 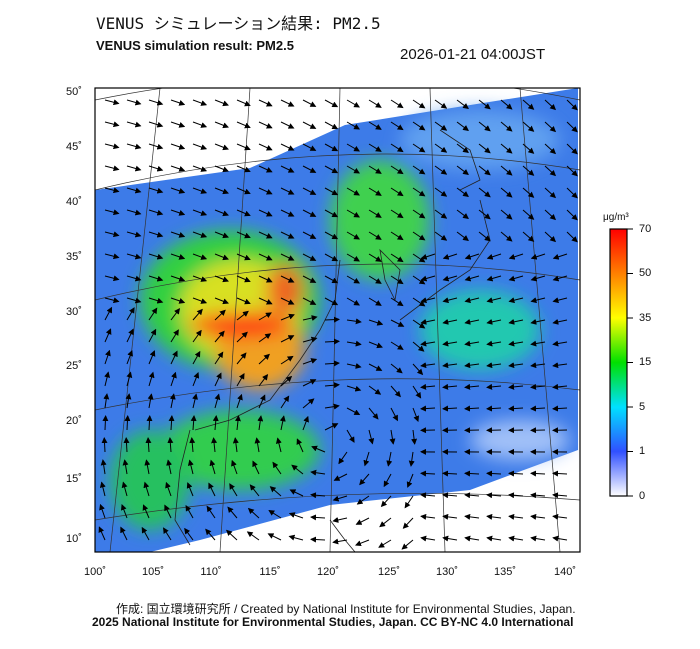 I want to click on timestamp: 2026-01-21 04:00JST, so click(x=473, y=54).